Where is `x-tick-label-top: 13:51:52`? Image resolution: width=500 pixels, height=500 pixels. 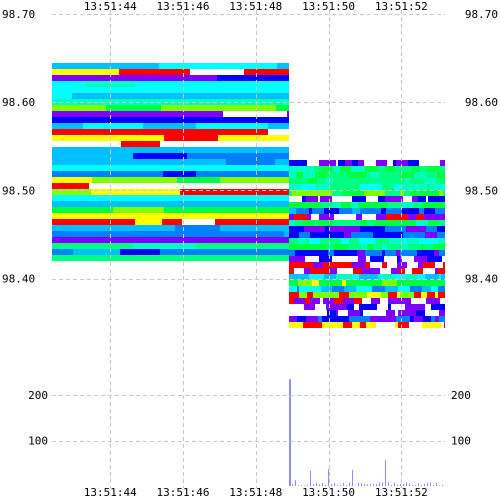 x-tick-label-top: 13:51:52 is located at coordinates (401, 6).